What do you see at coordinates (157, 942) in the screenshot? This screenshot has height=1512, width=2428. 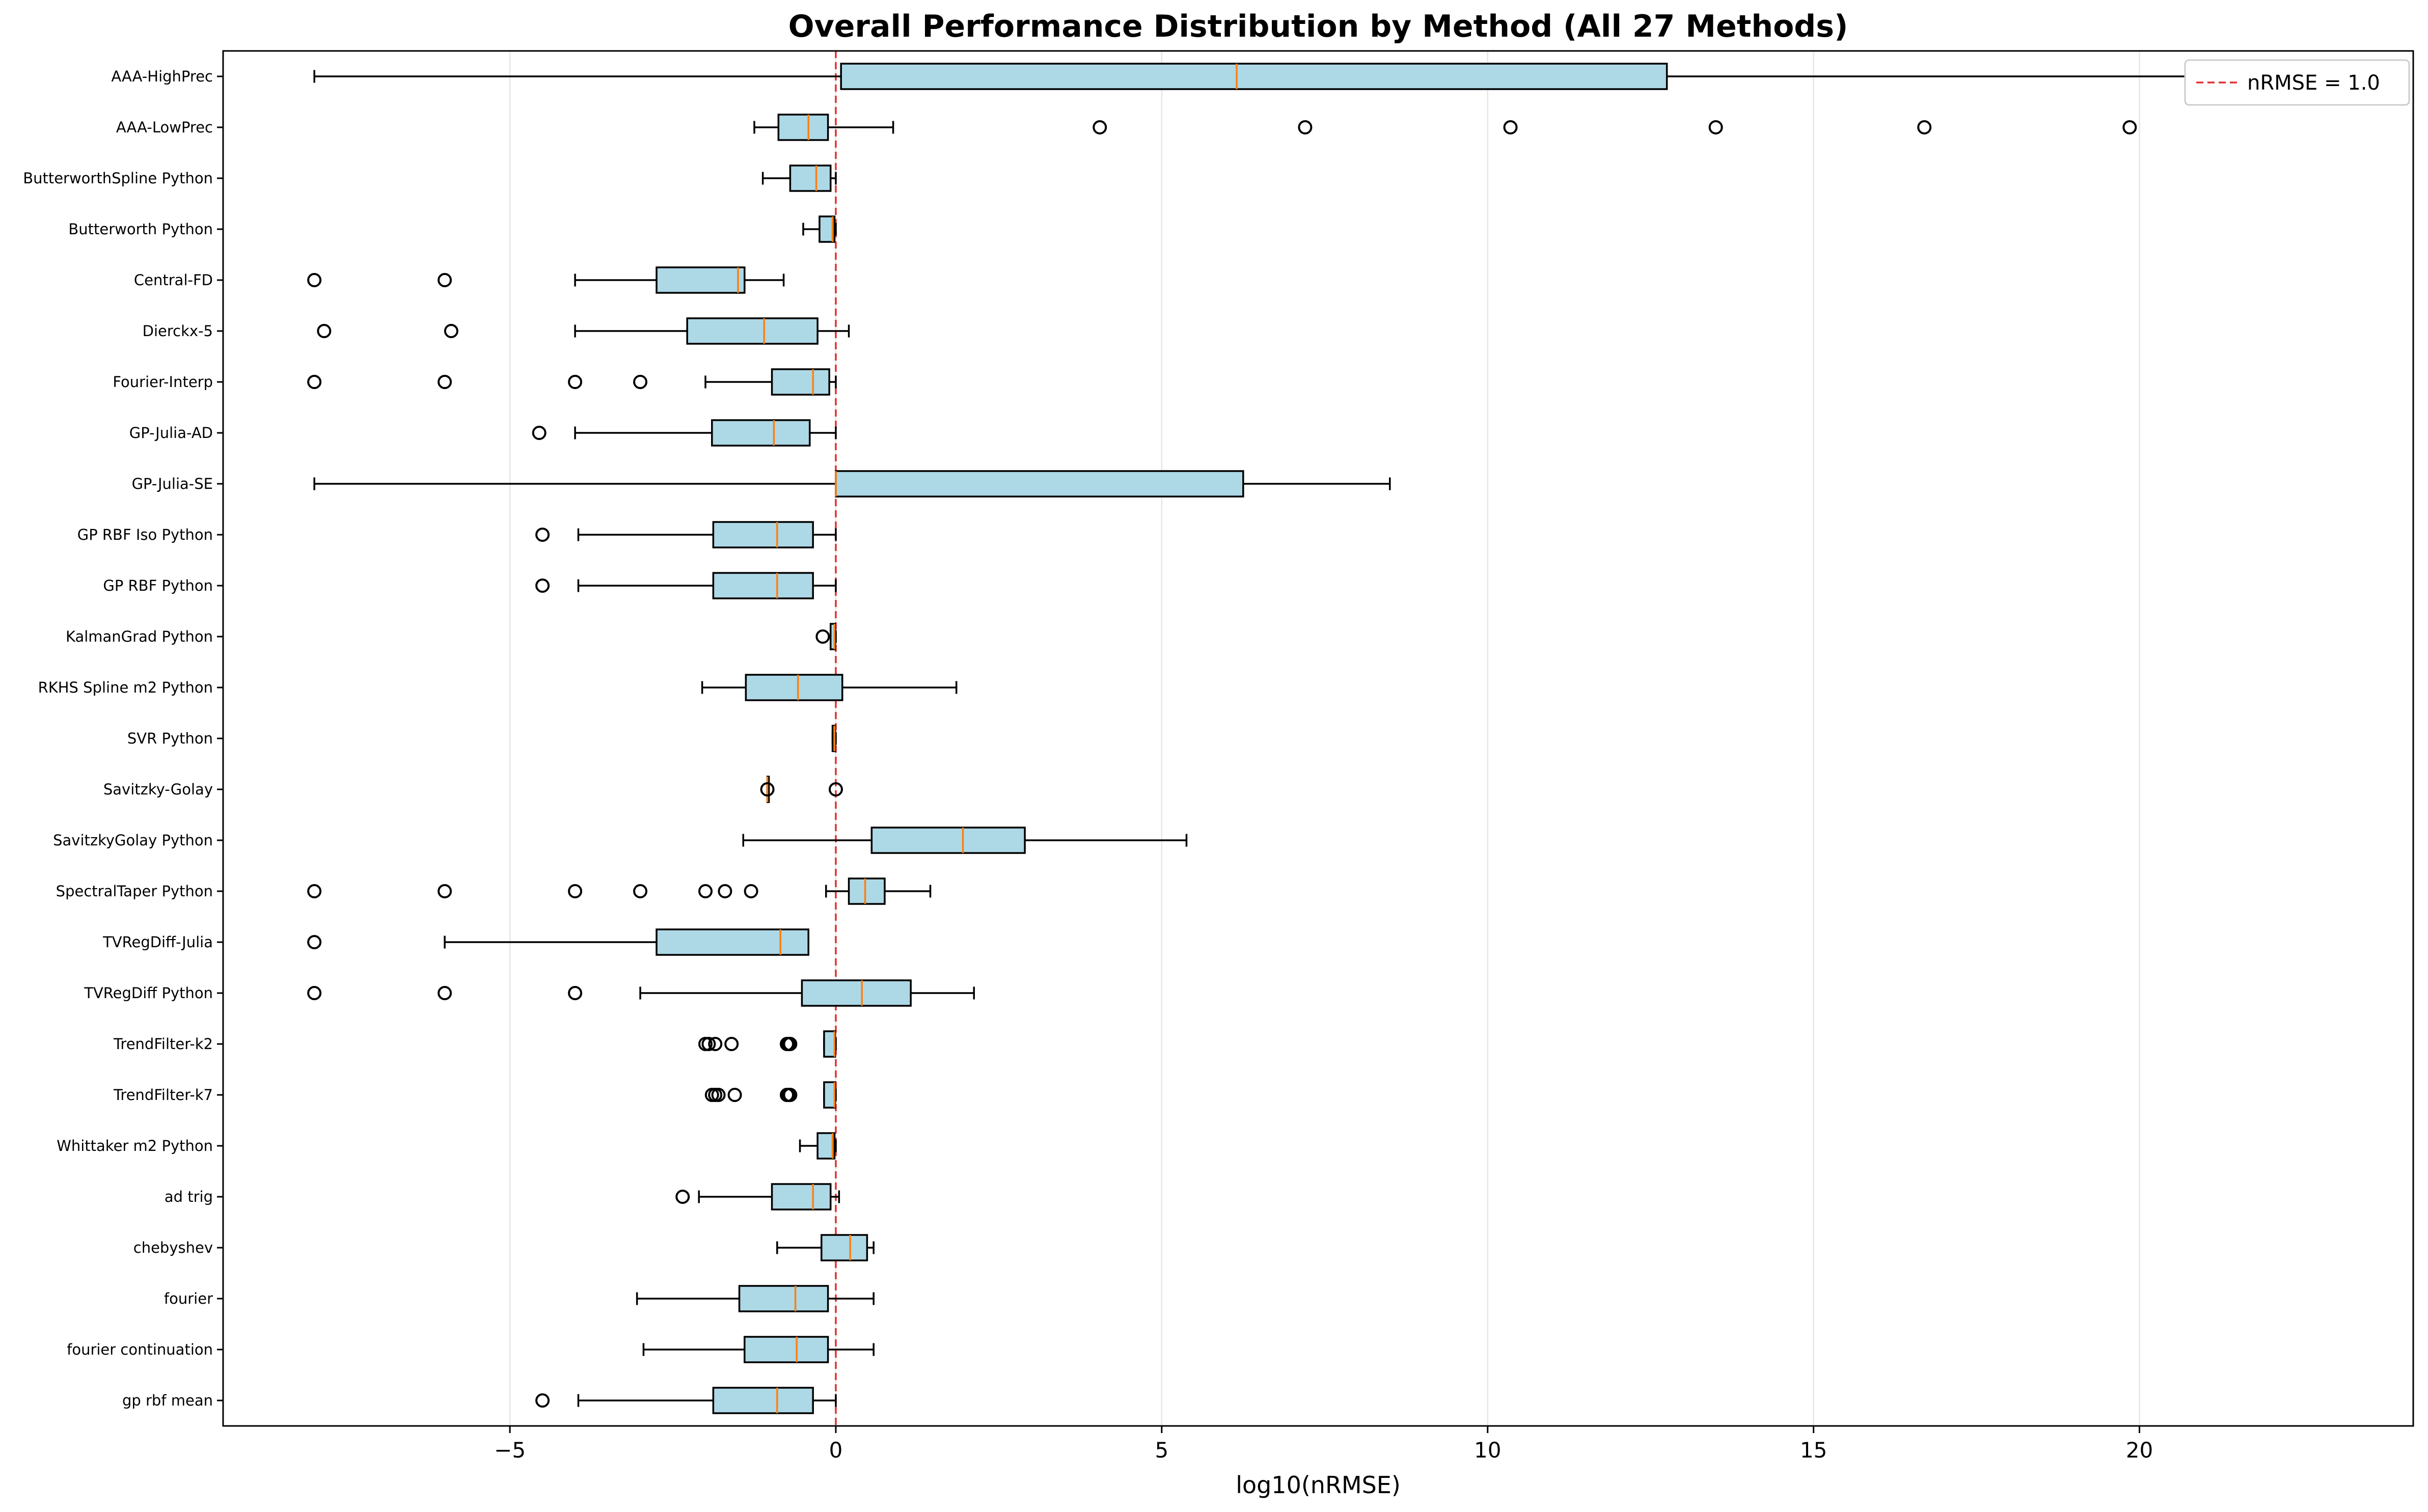 I see `y-tick-label: TVRegDiff-Julia` at bounding box center [157, 942].